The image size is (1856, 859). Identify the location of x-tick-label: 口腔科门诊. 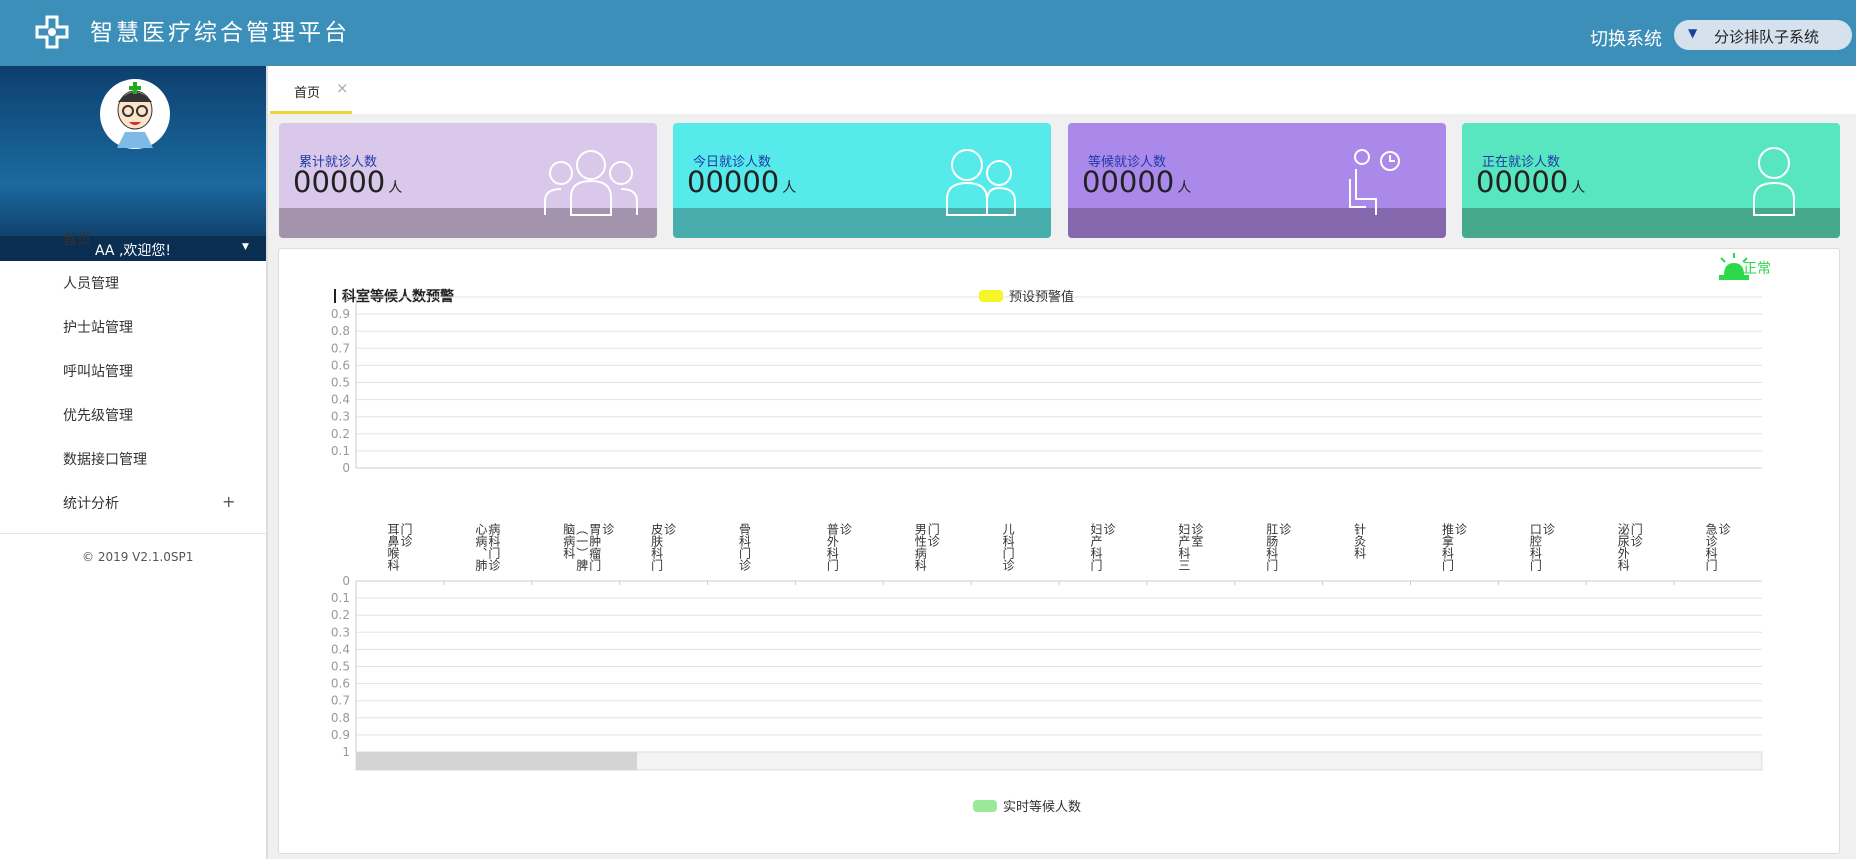
(1542, 547).